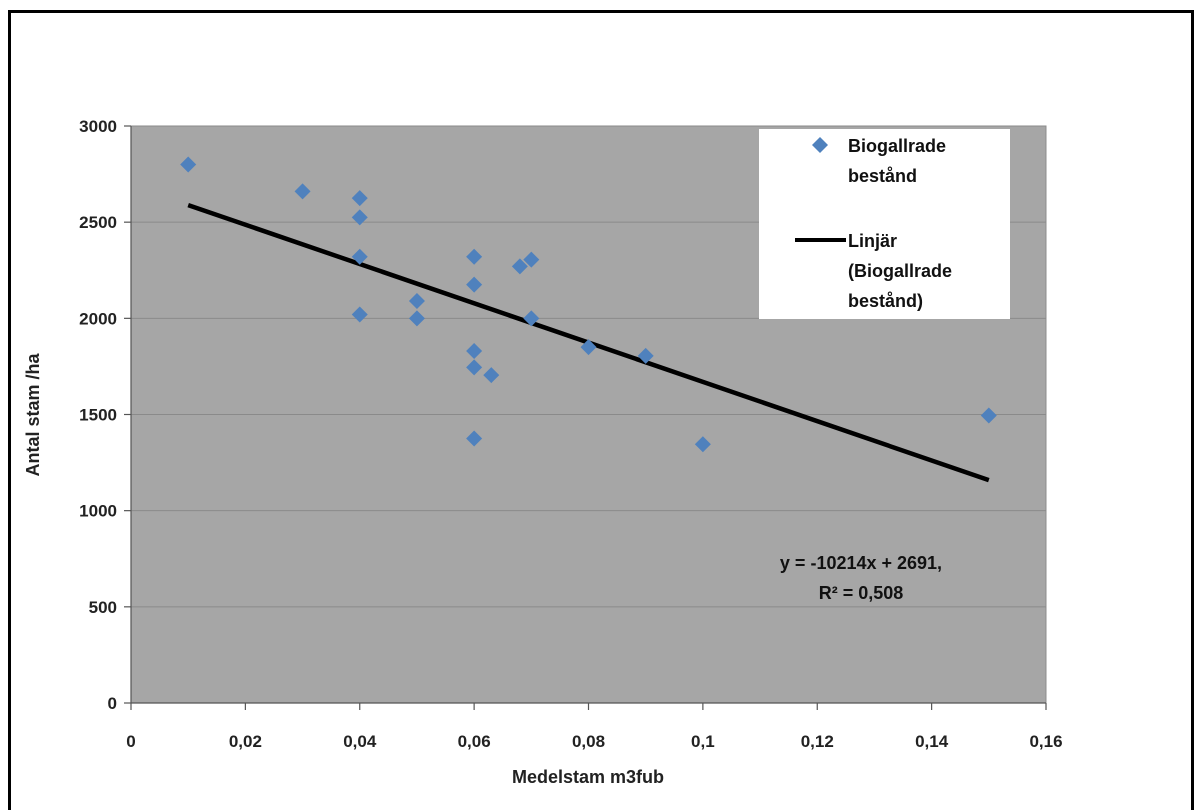 The width and height of the screenshot is (1204, 810). Describe the element at coordinates (885, 301) in the screenshot. I see `legend-label-trend-line-3: bestånd)` at that location.